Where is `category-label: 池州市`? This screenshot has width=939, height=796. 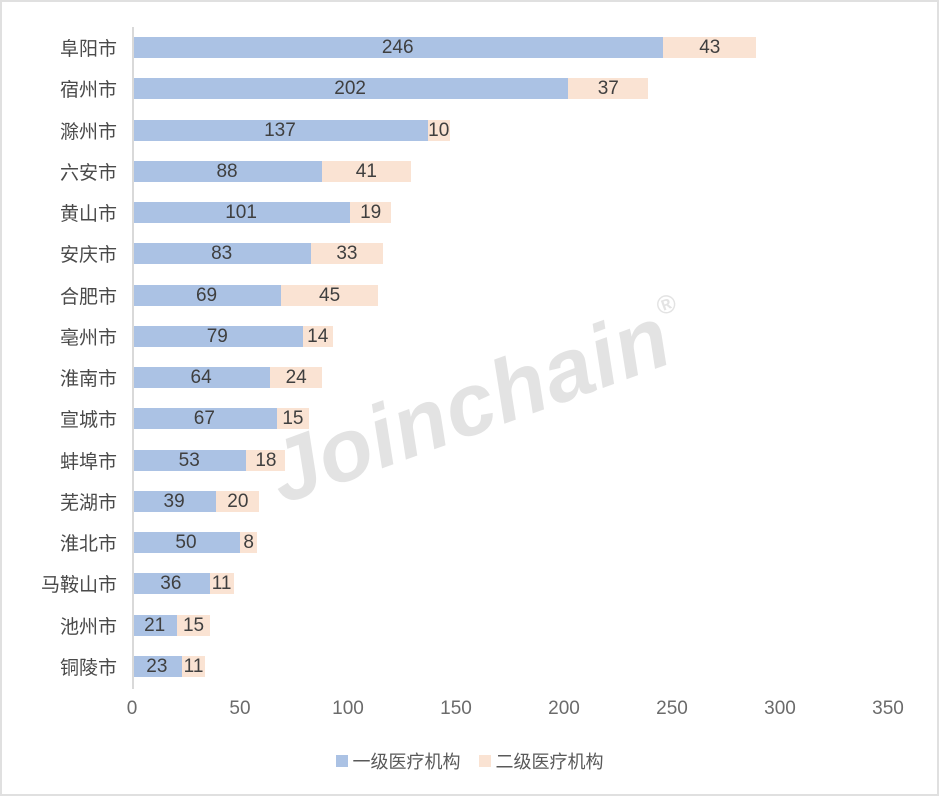 category-label: 池州市 is located at coordinates (88, 627).